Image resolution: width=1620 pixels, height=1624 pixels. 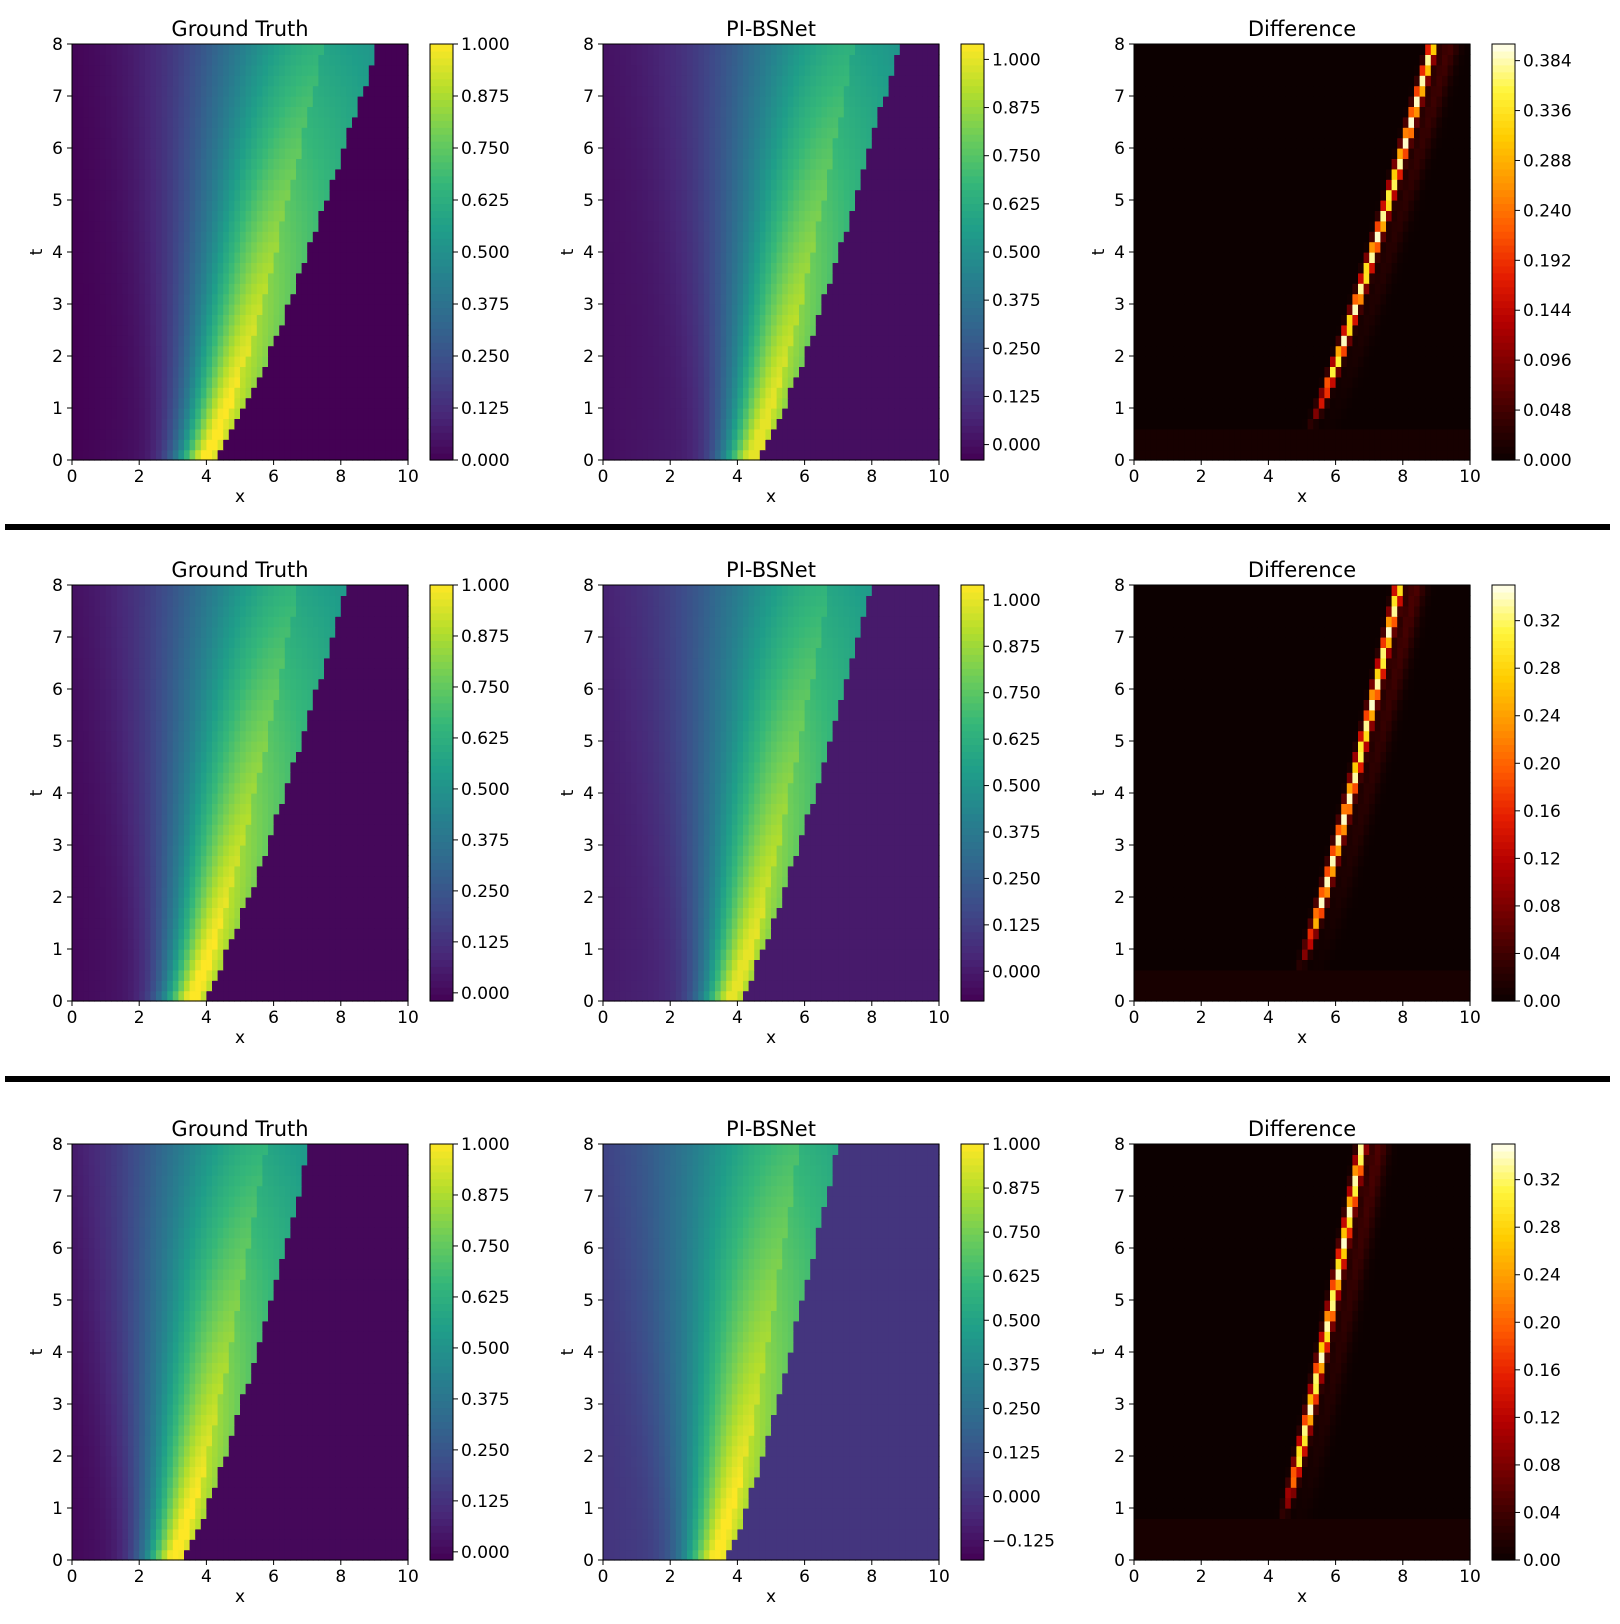 I want to click on x-tick-label: 4, so click(x=737, y=477).